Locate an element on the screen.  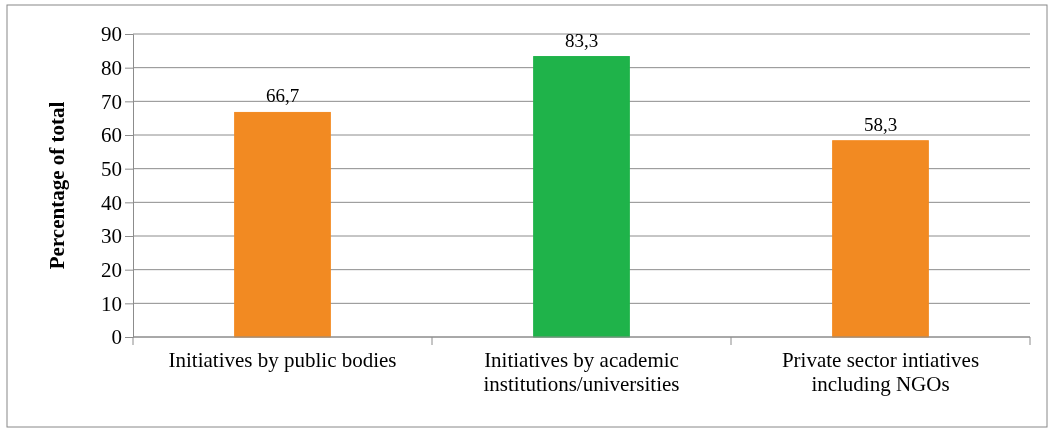
y-tick-label: 60 is located at coordinates (111, 135).